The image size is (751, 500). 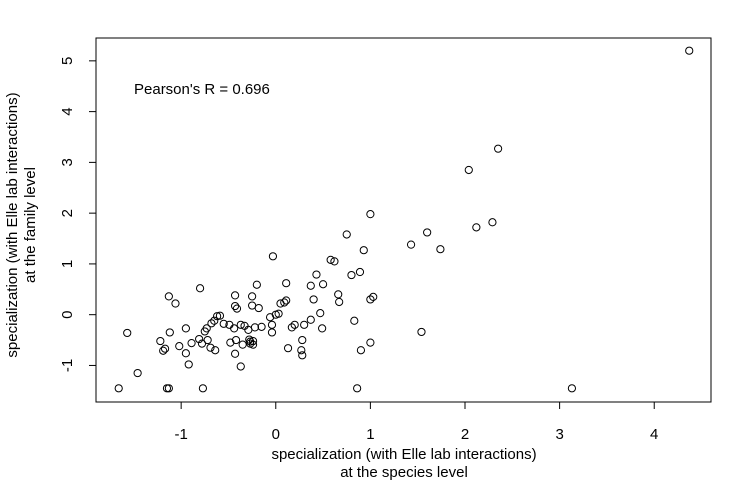 I want to click on y-tick-label: 1, so click(x=67, y=264).